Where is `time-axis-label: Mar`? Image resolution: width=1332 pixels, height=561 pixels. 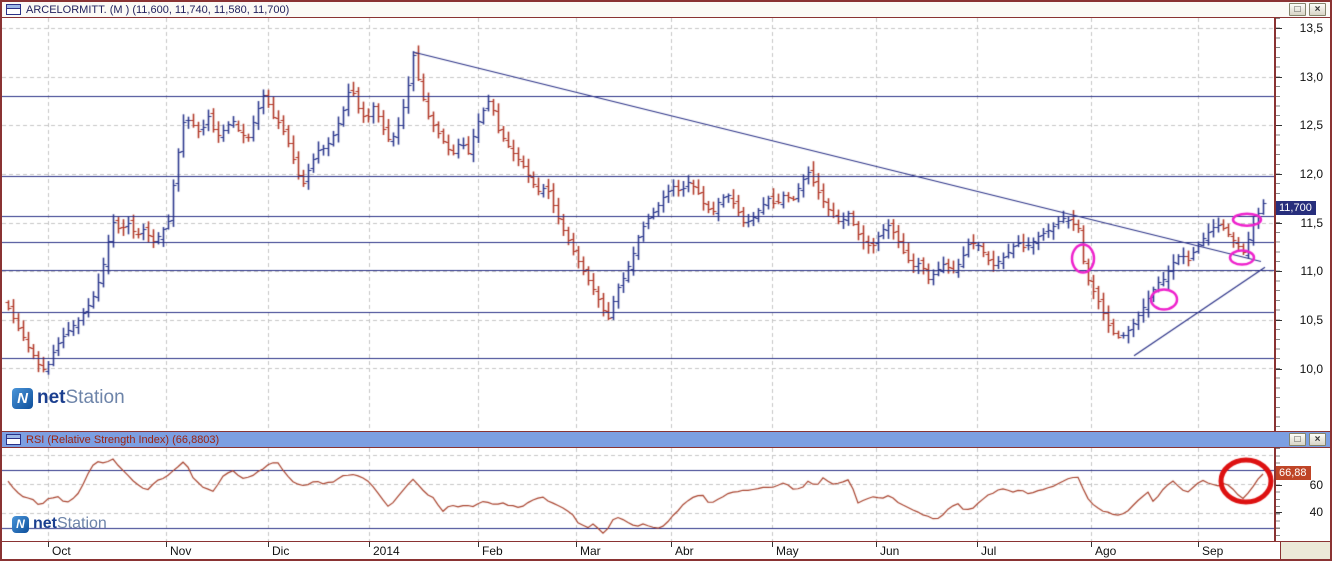 time-axis-label: Mar is located at coordinates (590, 551).